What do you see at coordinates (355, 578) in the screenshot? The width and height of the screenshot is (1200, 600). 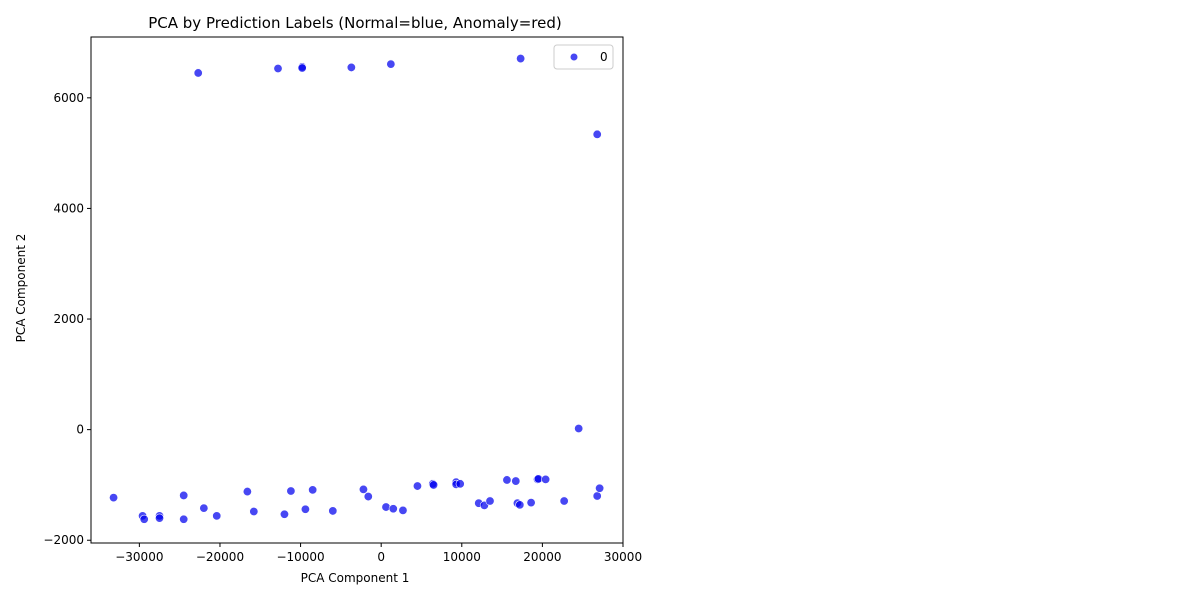 I see `x-axis-label: PCA Component 1` at bounding box center [355, 578].